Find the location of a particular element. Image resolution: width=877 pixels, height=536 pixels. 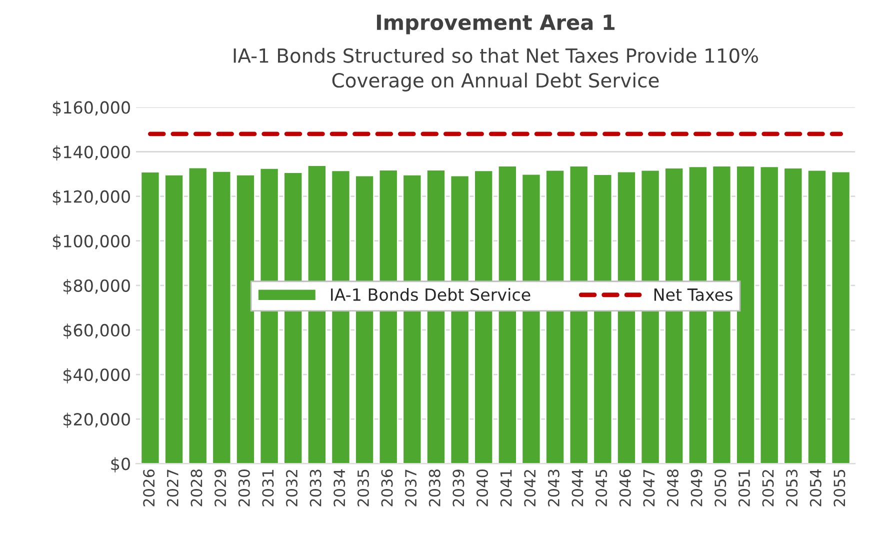

legend-label: Net Taxes is located at coordinates (693, 294).